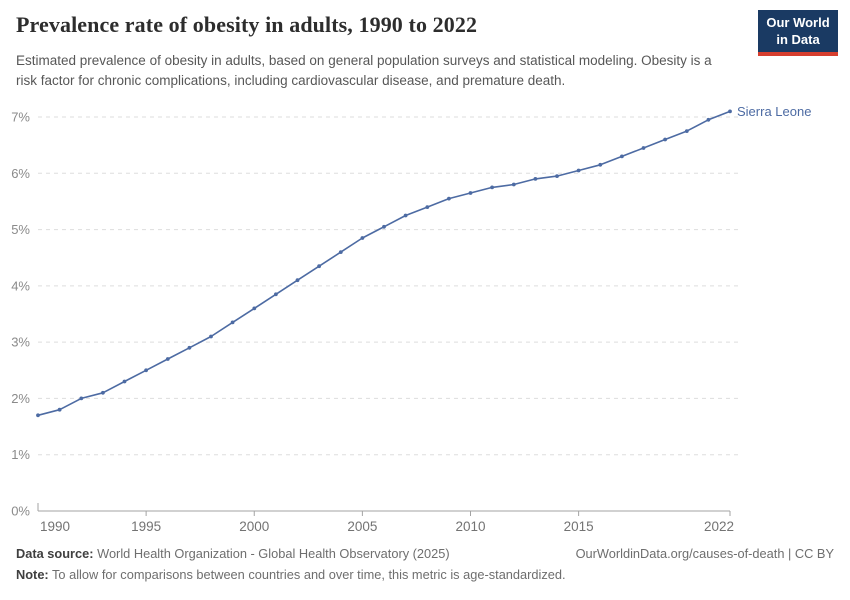  I want to click on x-axis-label: 1995, so click(146, 526).